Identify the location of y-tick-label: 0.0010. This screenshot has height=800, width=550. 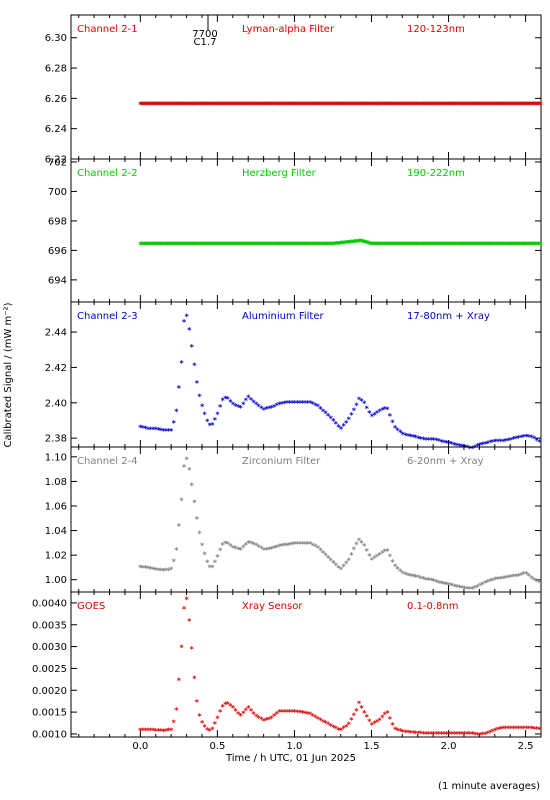
(49, 734).